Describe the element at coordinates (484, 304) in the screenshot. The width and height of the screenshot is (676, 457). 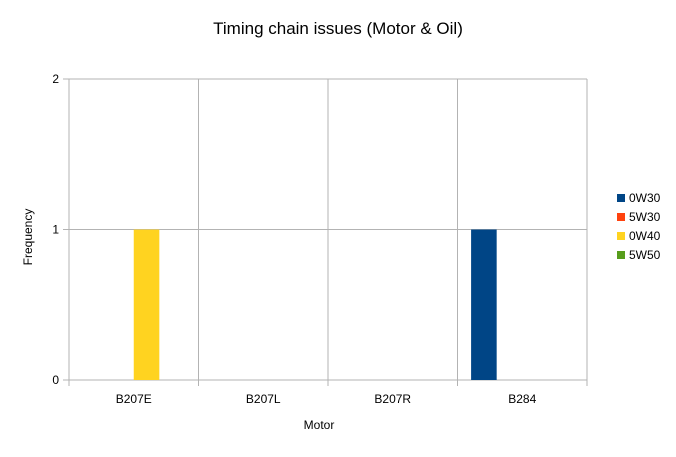
I see `bar-0W30-B284` at that location.